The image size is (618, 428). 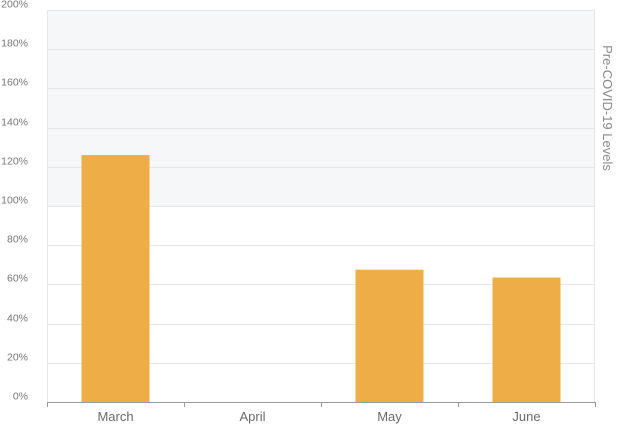 I want to click on y-tick-label: 100%, so click(x=14, y=201).